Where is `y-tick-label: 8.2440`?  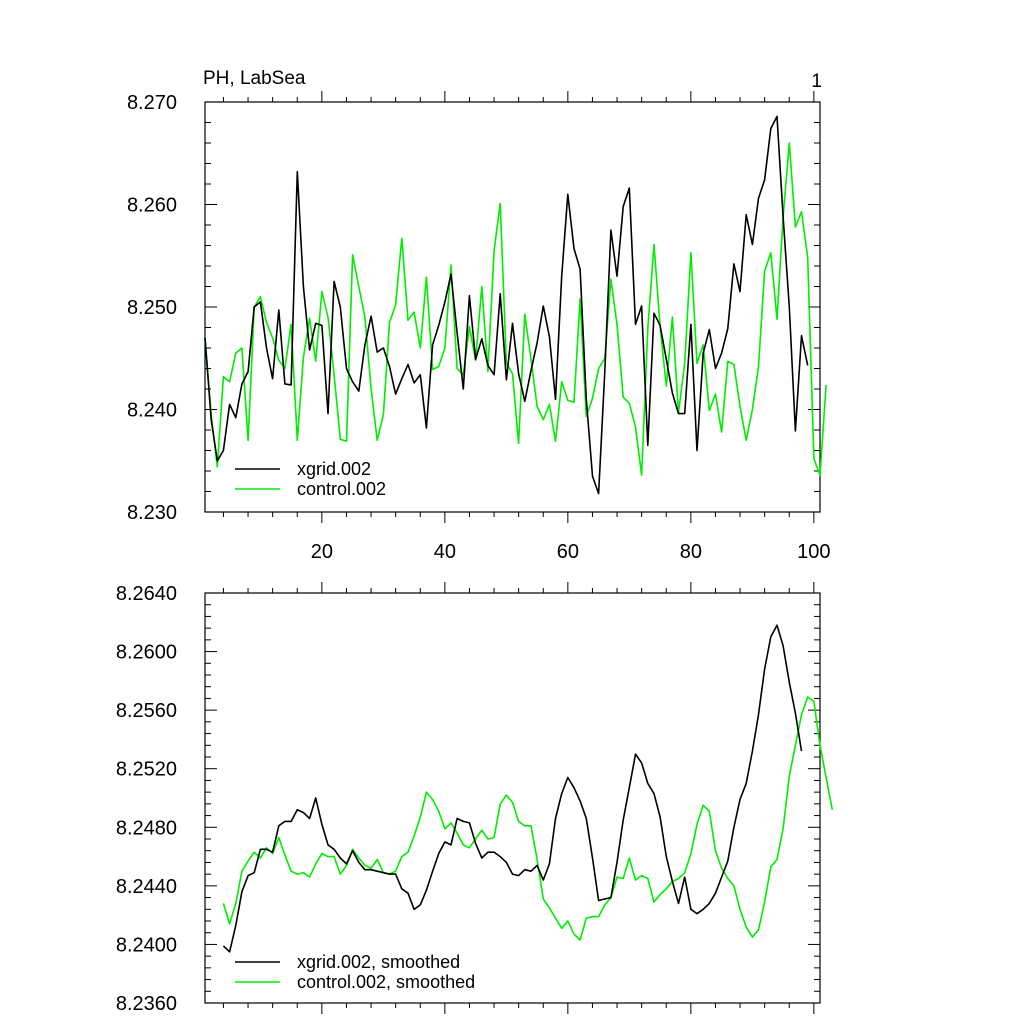
y-tick-label: 8.2440 is located at coordinates (146, 887).